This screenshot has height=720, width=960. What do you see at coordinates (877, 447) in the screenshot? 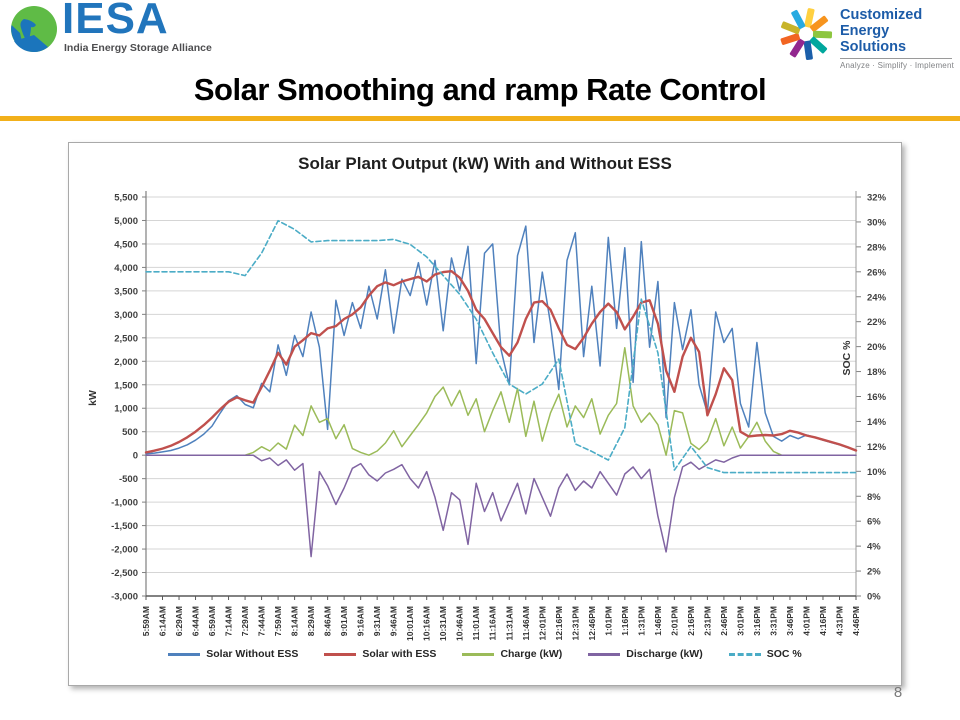
I see `right-axis-tick-label: 12%` at bounding box center [877, 447].